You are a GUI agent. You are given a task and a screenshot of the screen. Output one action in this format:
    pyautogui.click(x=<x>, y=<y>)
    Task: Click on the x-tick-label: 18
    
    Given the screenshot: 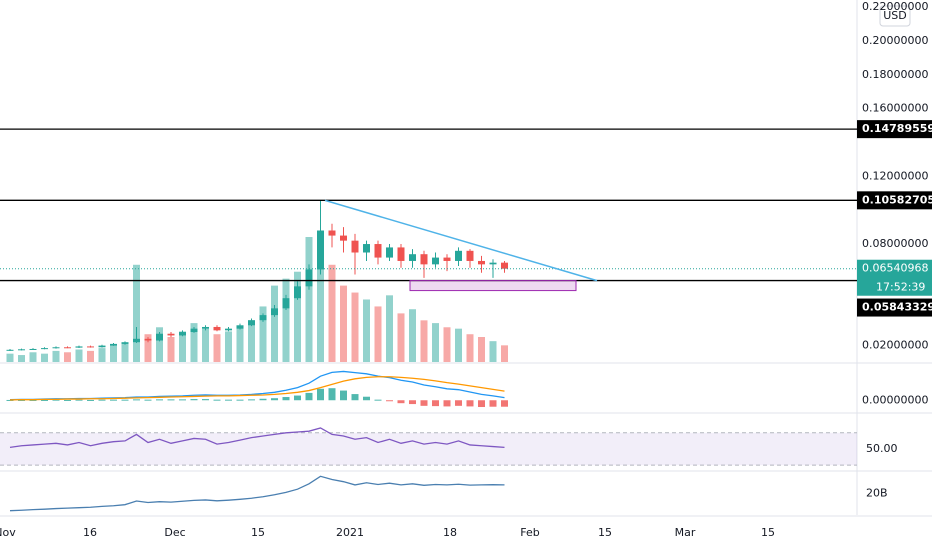 What is the action you would take?
    pyautogui.click(x=450, y=532)
    